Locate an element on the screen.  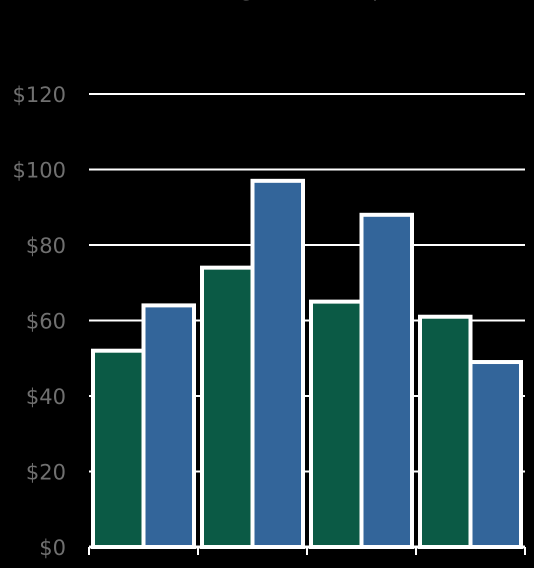
title-fragment: g p is located at coordinates (313, 1).